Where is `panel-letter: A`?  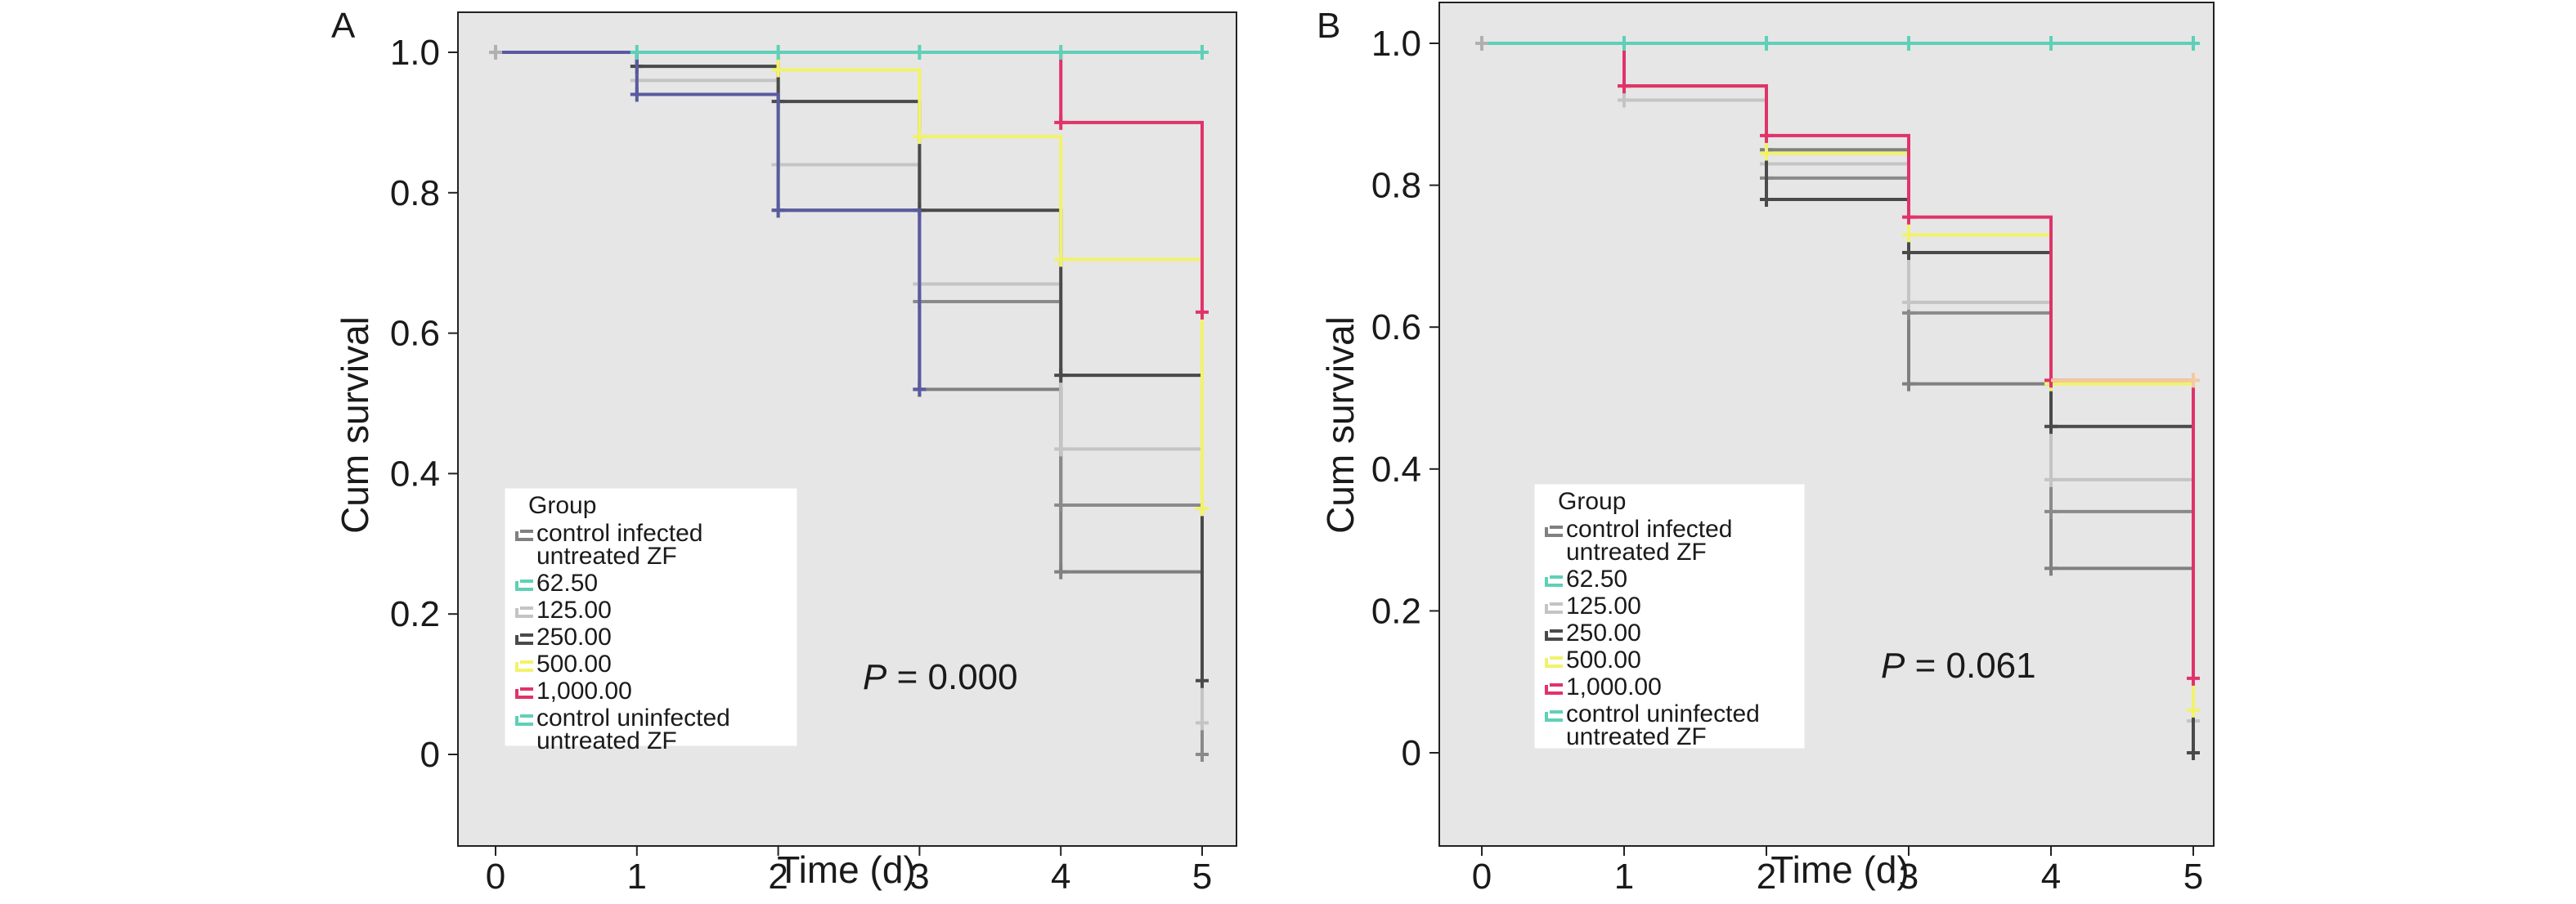 panel-letter: A is located at coordinates (343, 26).